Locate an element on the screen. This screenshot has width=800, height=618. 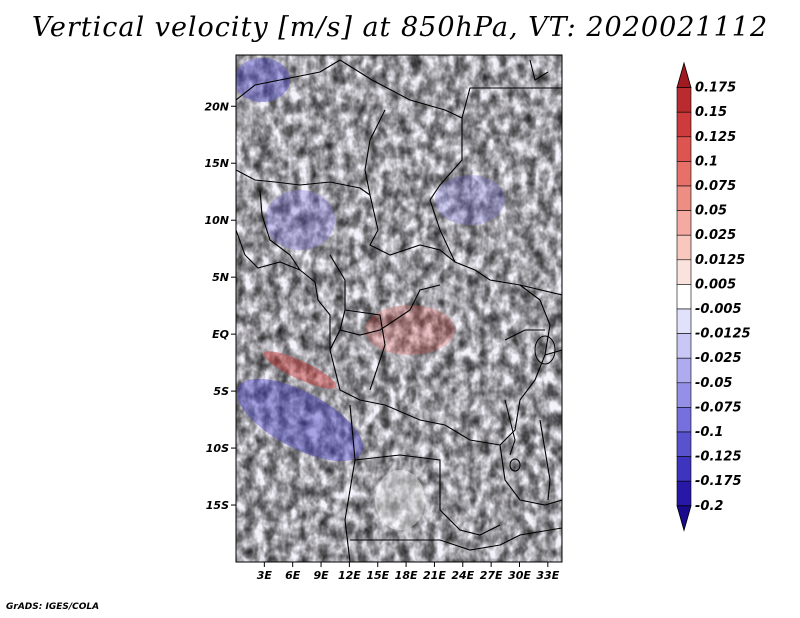
colorbar-label: 0.125 is located at coordinates (715, 137).